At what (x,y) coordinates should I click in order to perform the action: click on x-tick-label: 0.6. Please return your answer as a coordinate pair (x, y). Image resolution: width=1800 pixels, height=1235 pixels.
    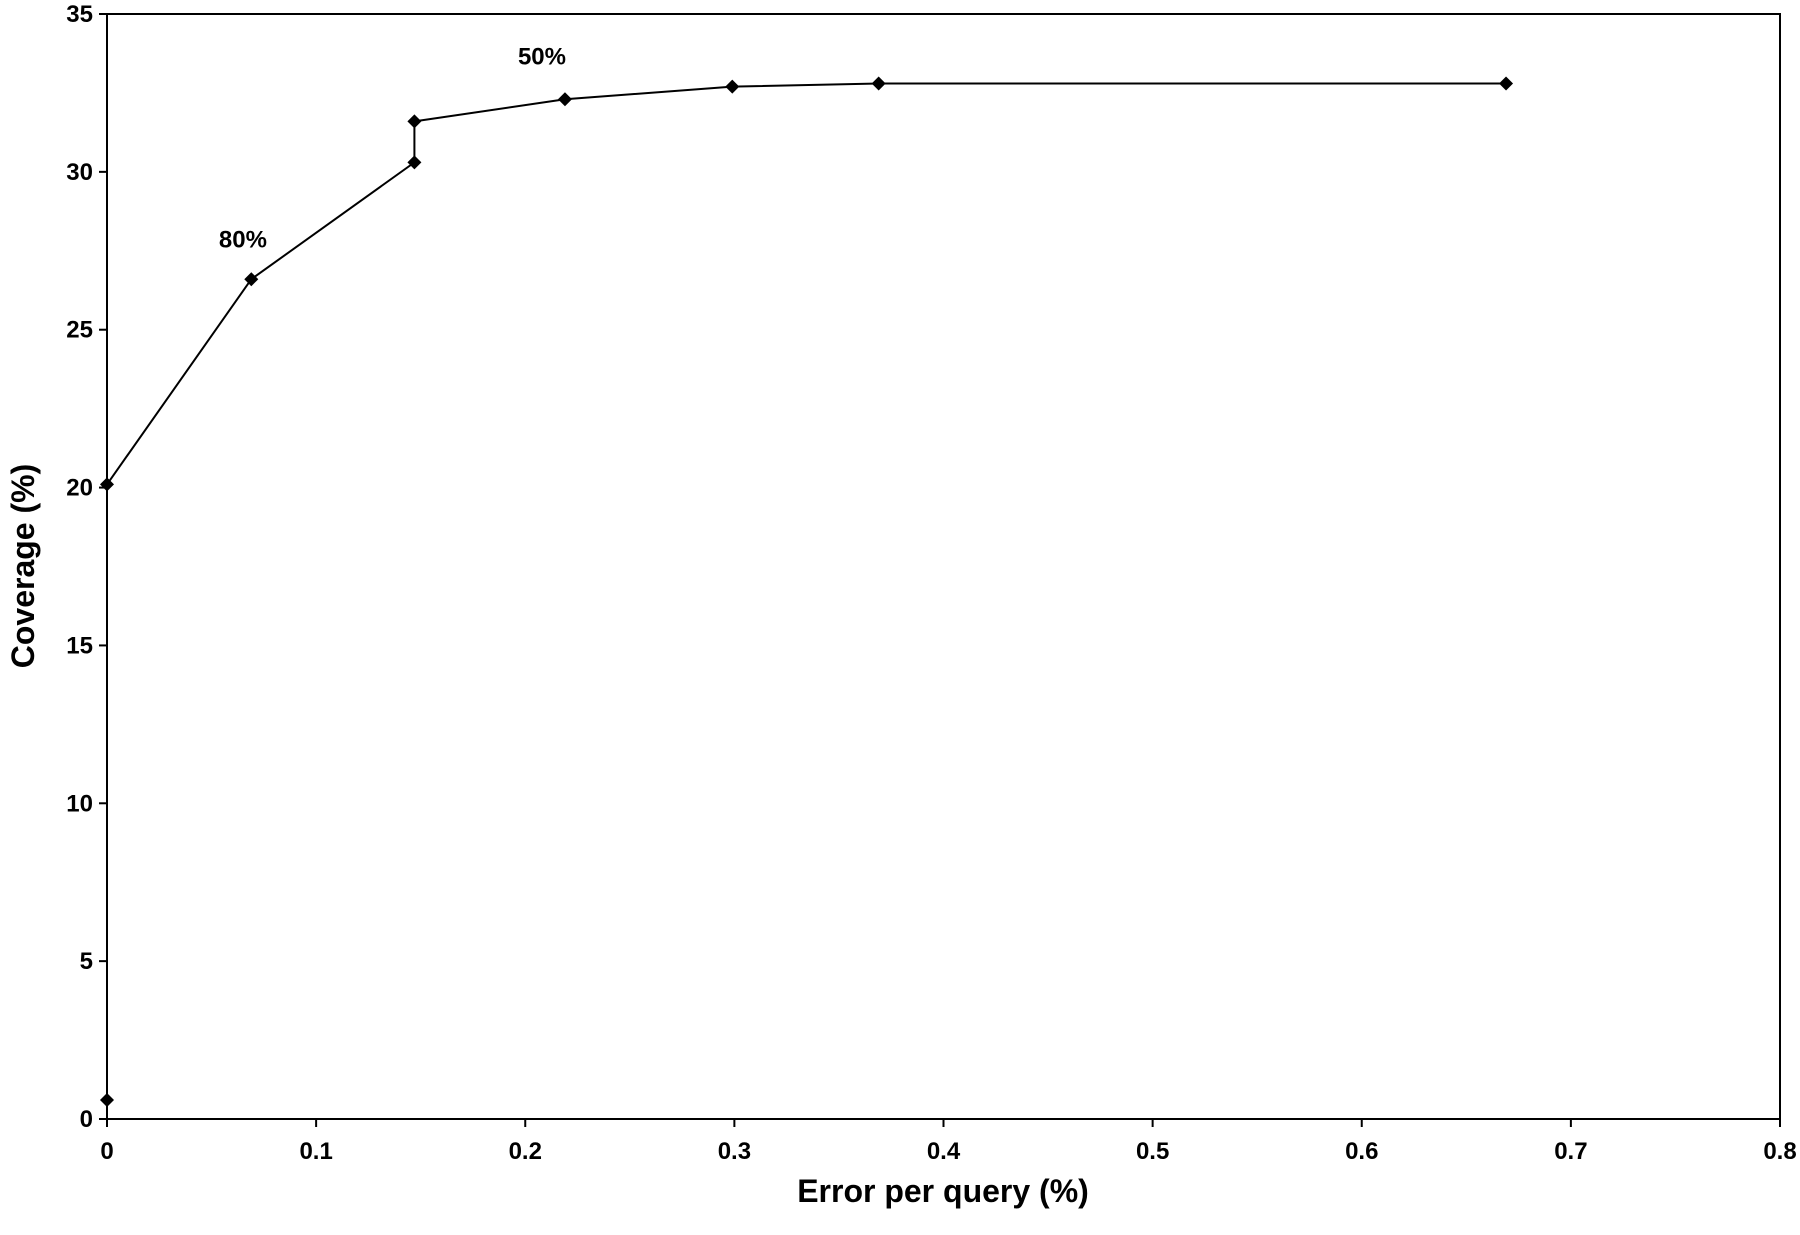
    Looking at the image, I should click on (1361, 1151).